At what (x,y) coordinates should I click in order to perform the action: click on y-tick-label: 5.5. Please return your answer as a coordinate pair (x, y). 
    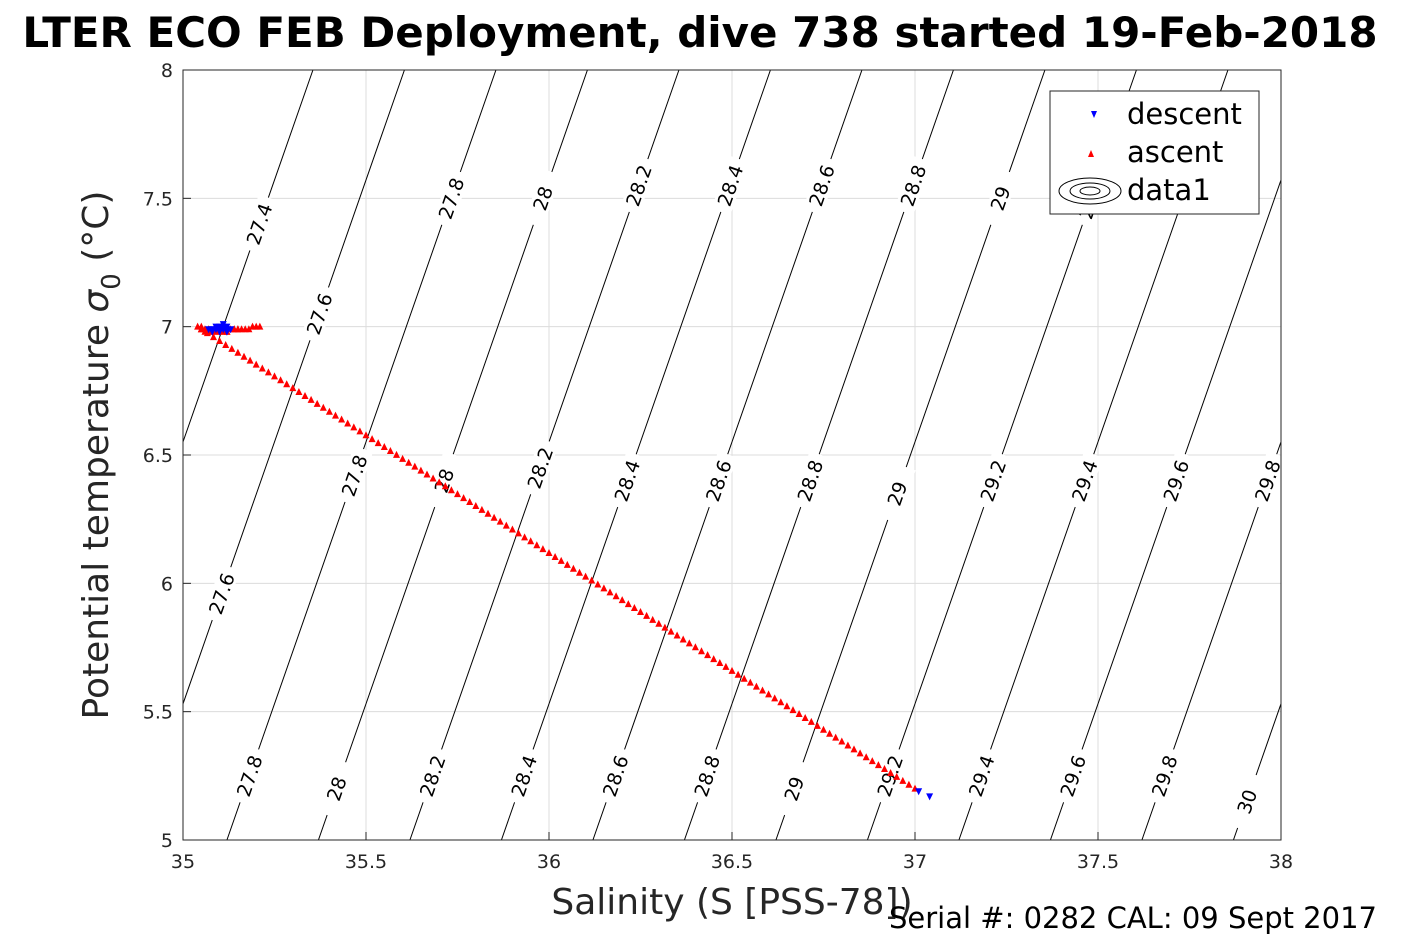
    Looking at the image, I should click on (158, 713).